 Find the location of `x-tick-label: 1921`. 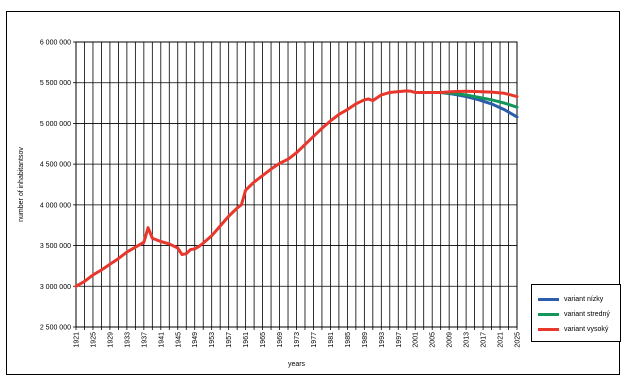

x-tick-label: 1921 is located at coordinates (77, 340).